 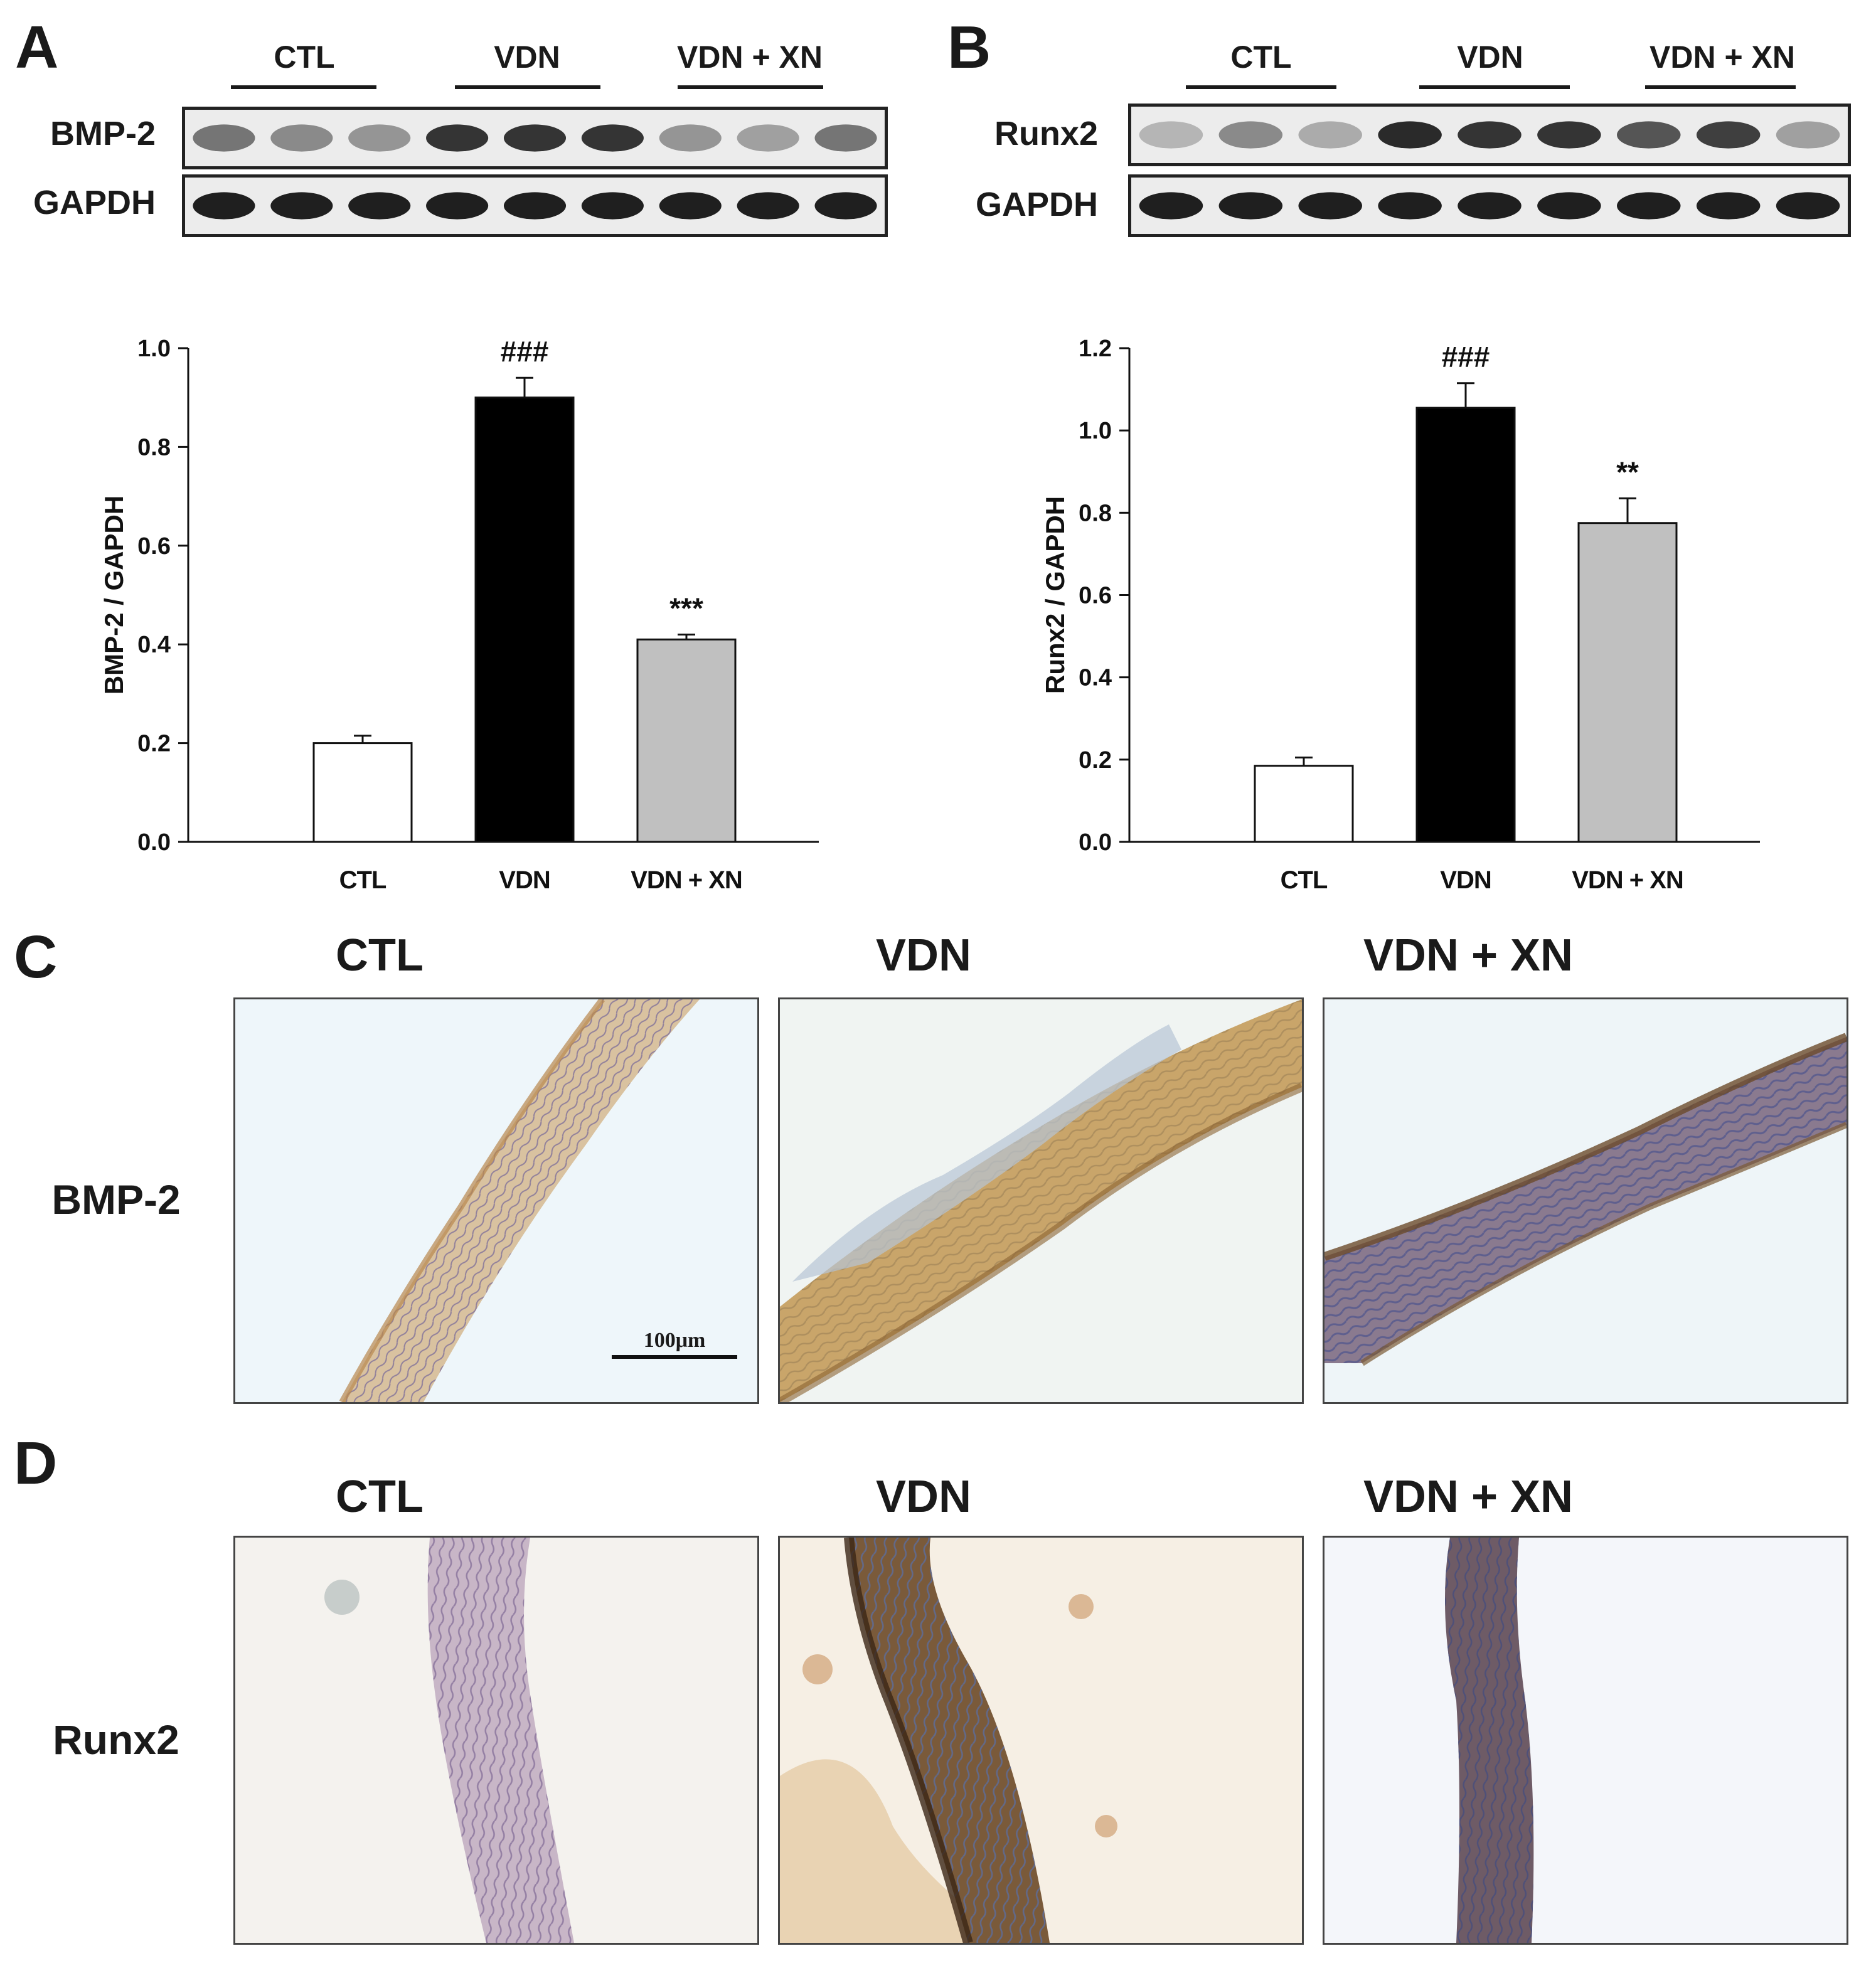 I want to click on y-tick-label: 1.2, so click(x=1095, y=349).